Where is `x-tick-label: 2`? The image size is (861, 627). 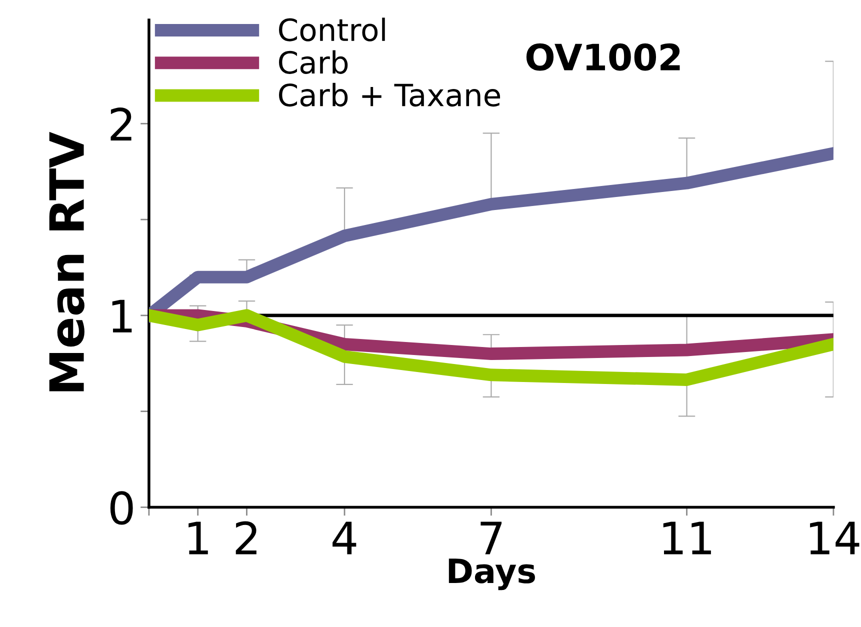
x-tick-label: 2 is located at coordinates (246, 537).